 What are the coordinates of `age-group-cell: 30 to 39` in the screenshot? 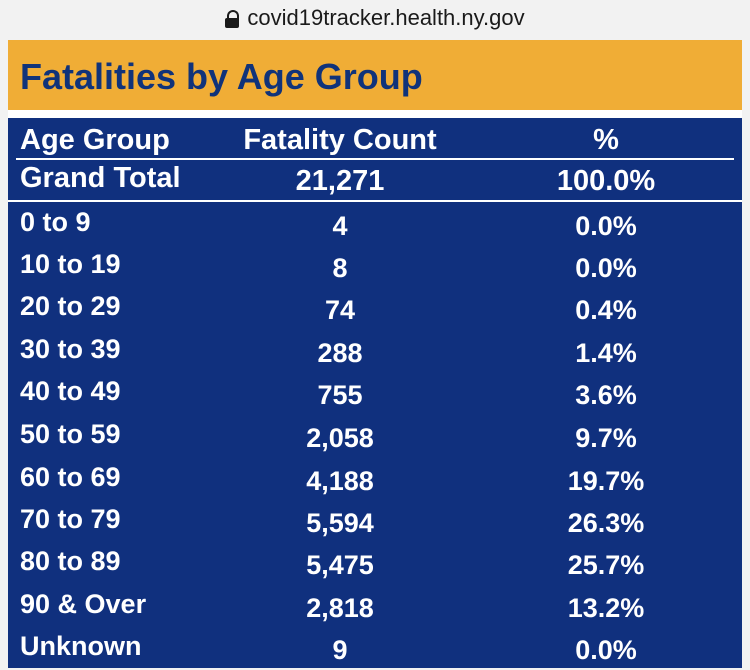 It's located at (70, 349).